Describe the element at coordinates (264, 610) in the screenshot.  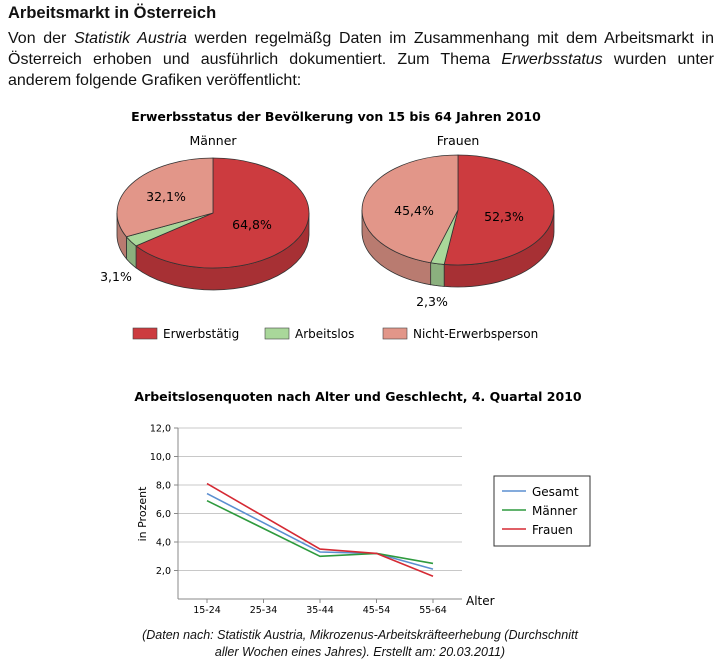
I see `x-tick-label: 25-34` at that location.